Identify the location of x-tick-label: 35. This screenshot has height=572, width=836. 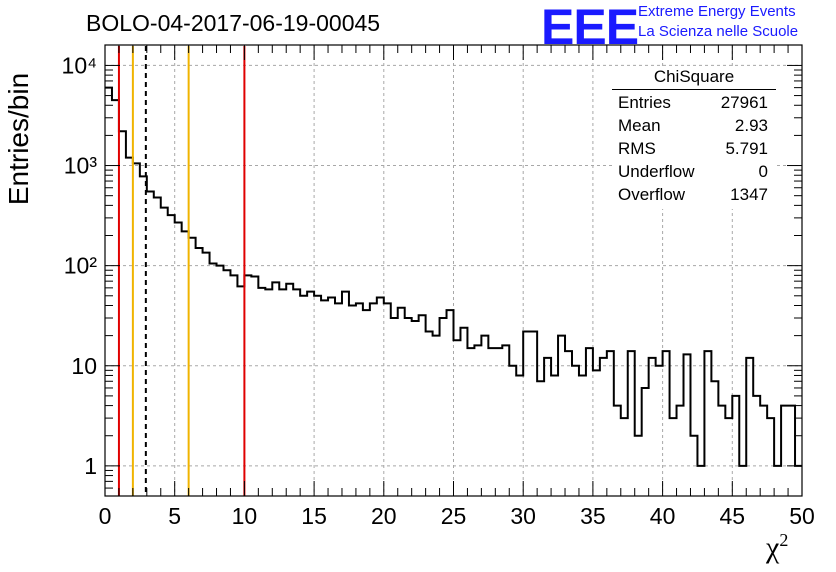
(593, 516).